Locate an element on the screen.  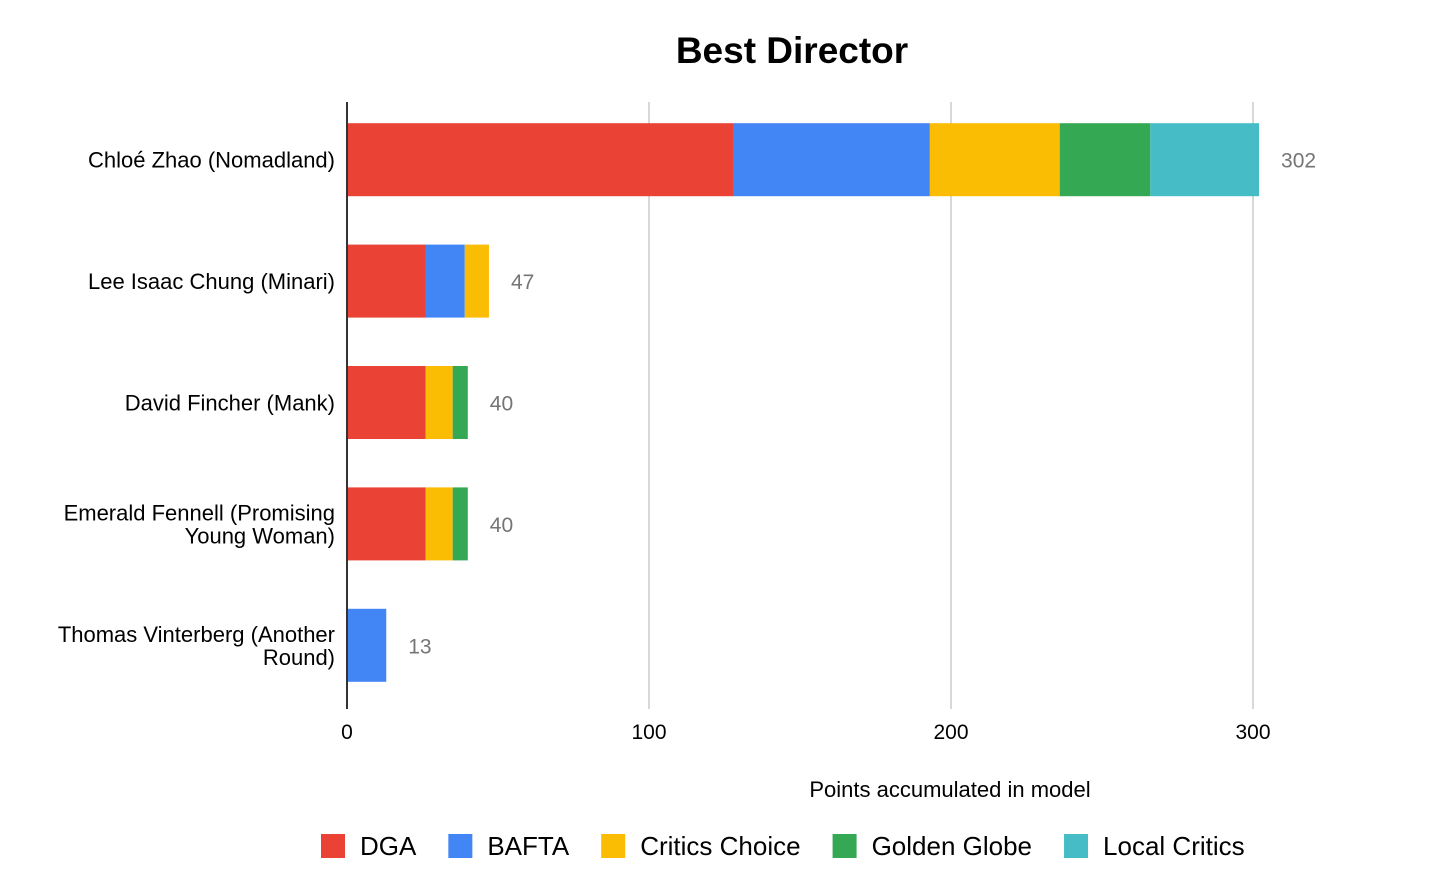
category-label-line: Lee Isaac Chung (Minari) is located at coordinates (211, 281).